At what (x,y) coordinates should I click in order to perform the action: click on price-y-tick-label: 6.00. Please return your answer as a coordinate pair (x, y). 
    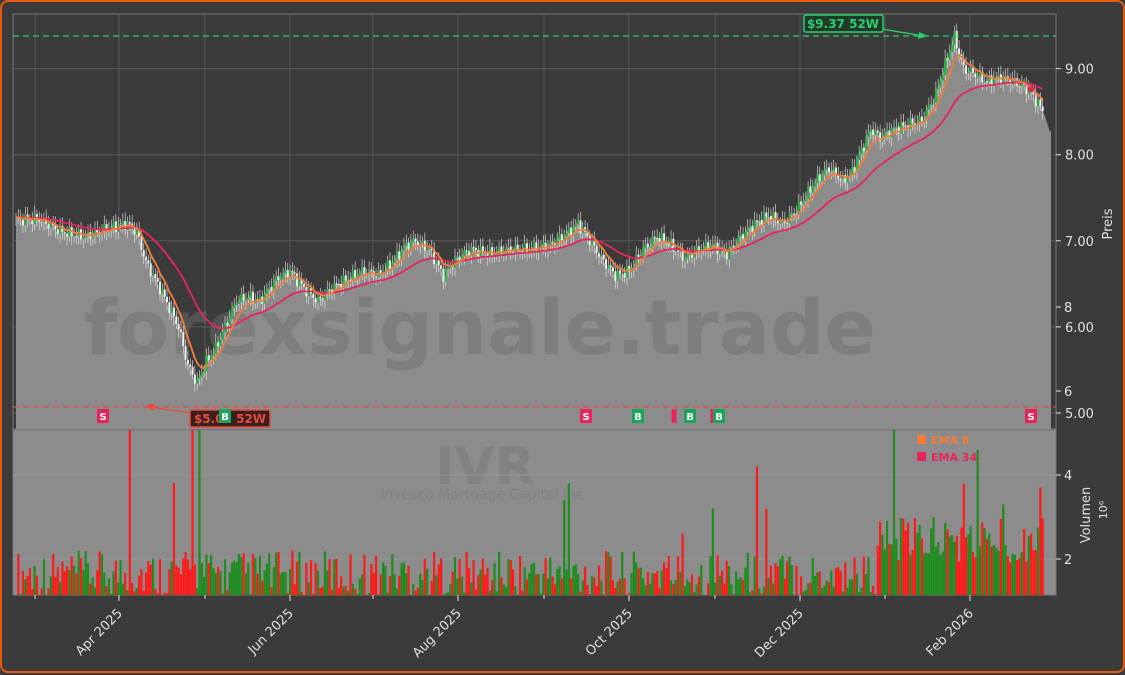
    Looking at the image, I should click on (1079, 328).